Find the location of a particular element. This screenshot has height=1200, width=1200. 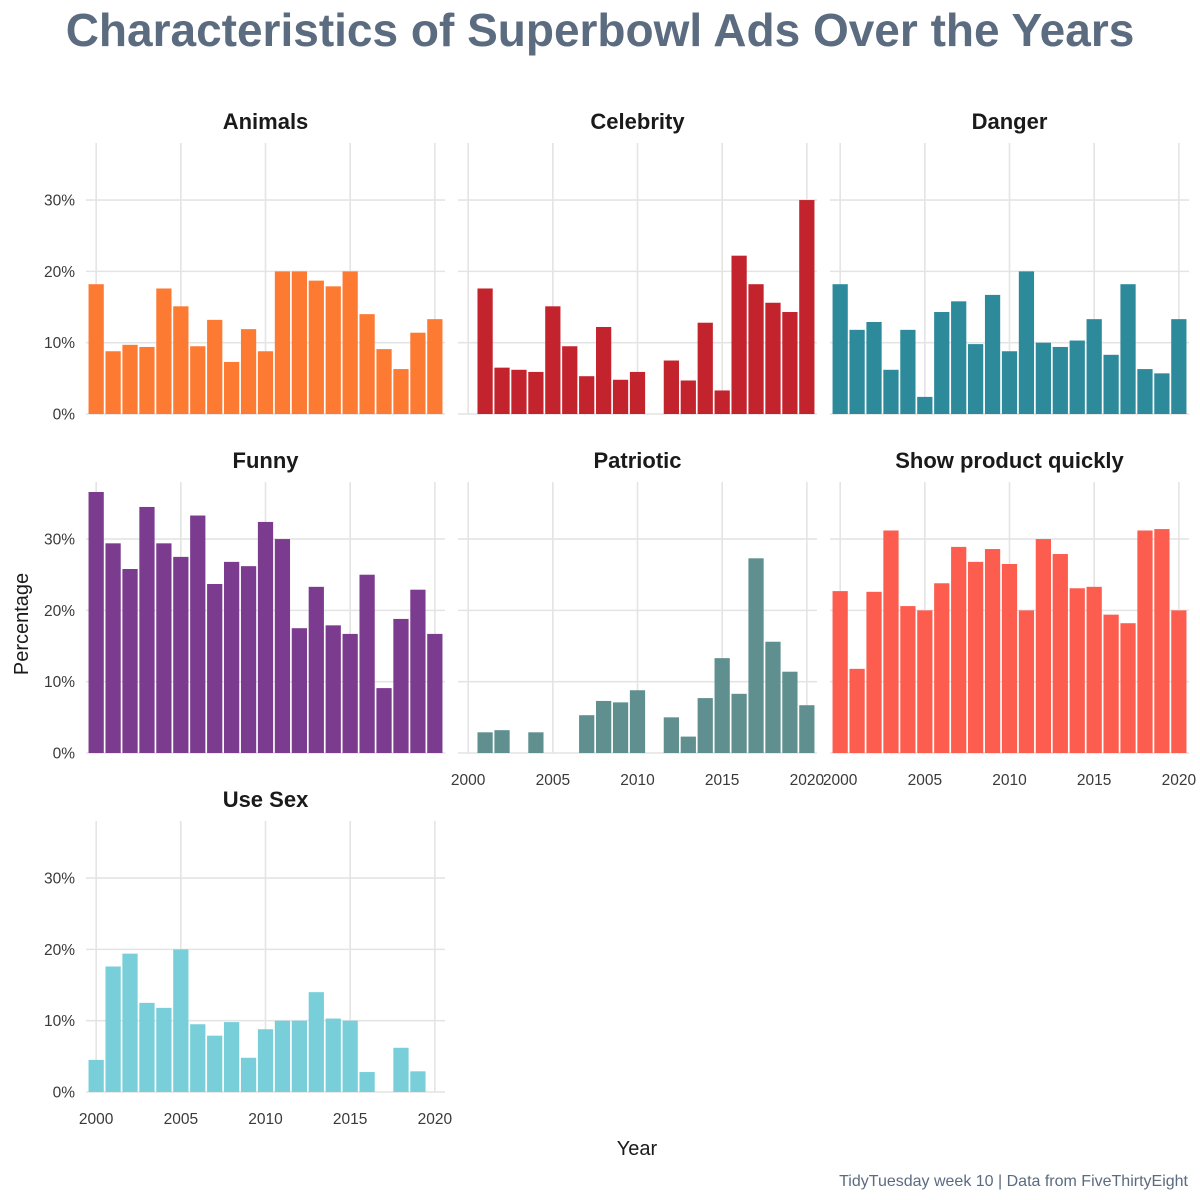

bar-animals-2013 is located at coordinates (316, 347).